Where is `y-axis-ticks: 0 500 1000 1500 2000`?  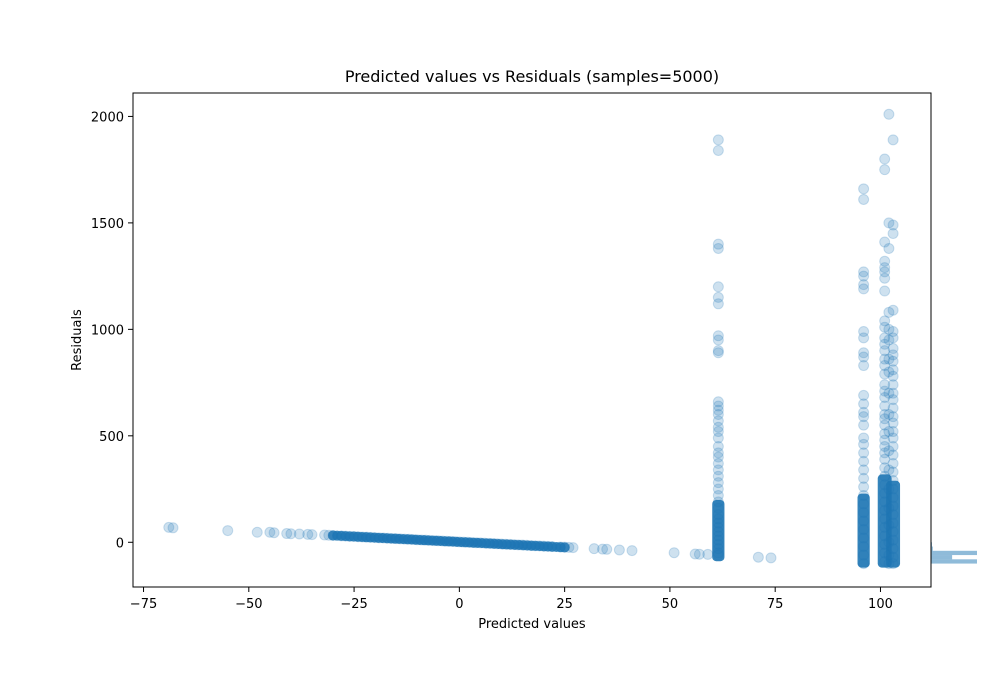 y-axis-ticks: 0 500 1000 1500 2000 is located at coordinates (112, 330).